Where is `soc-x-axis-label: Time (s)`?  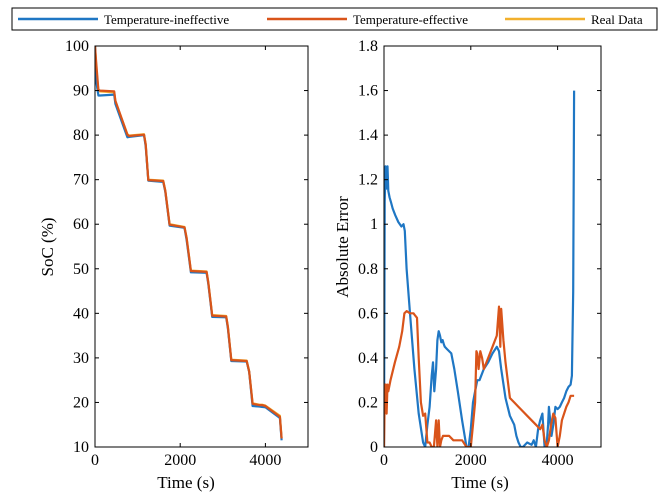 soc-x-axis-label: Time (s) is located at coordinates (185, 482).